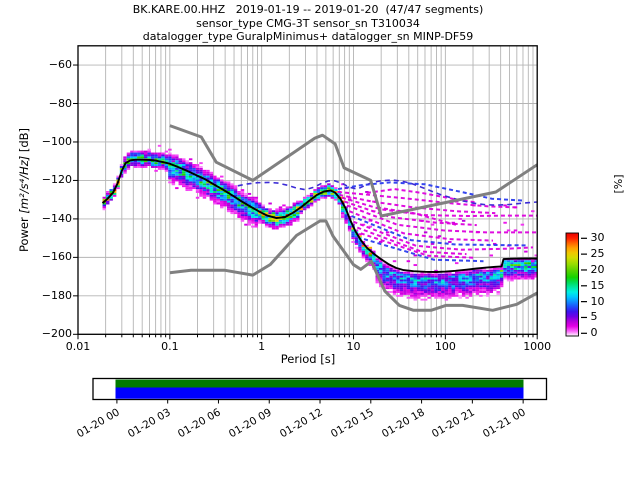 The image size is (640, 480). What do you see at coordinates (353, 346) in the screenshot?
I see `x-tick-label: 10` at bounding box center [353, 346].